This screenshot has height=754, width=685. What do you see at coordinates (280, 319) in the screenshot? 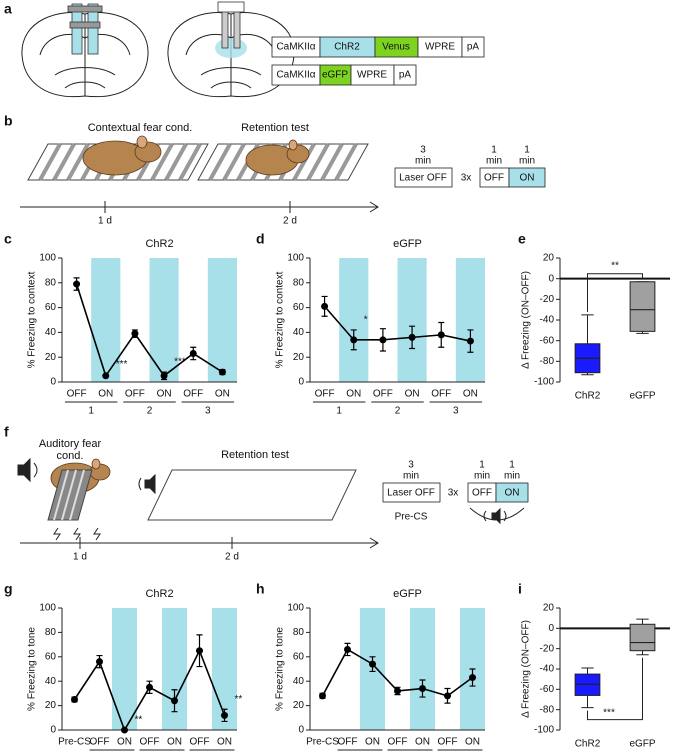
I see `y-axis-label: % Freezing to context` at bounding box center [280, 319].